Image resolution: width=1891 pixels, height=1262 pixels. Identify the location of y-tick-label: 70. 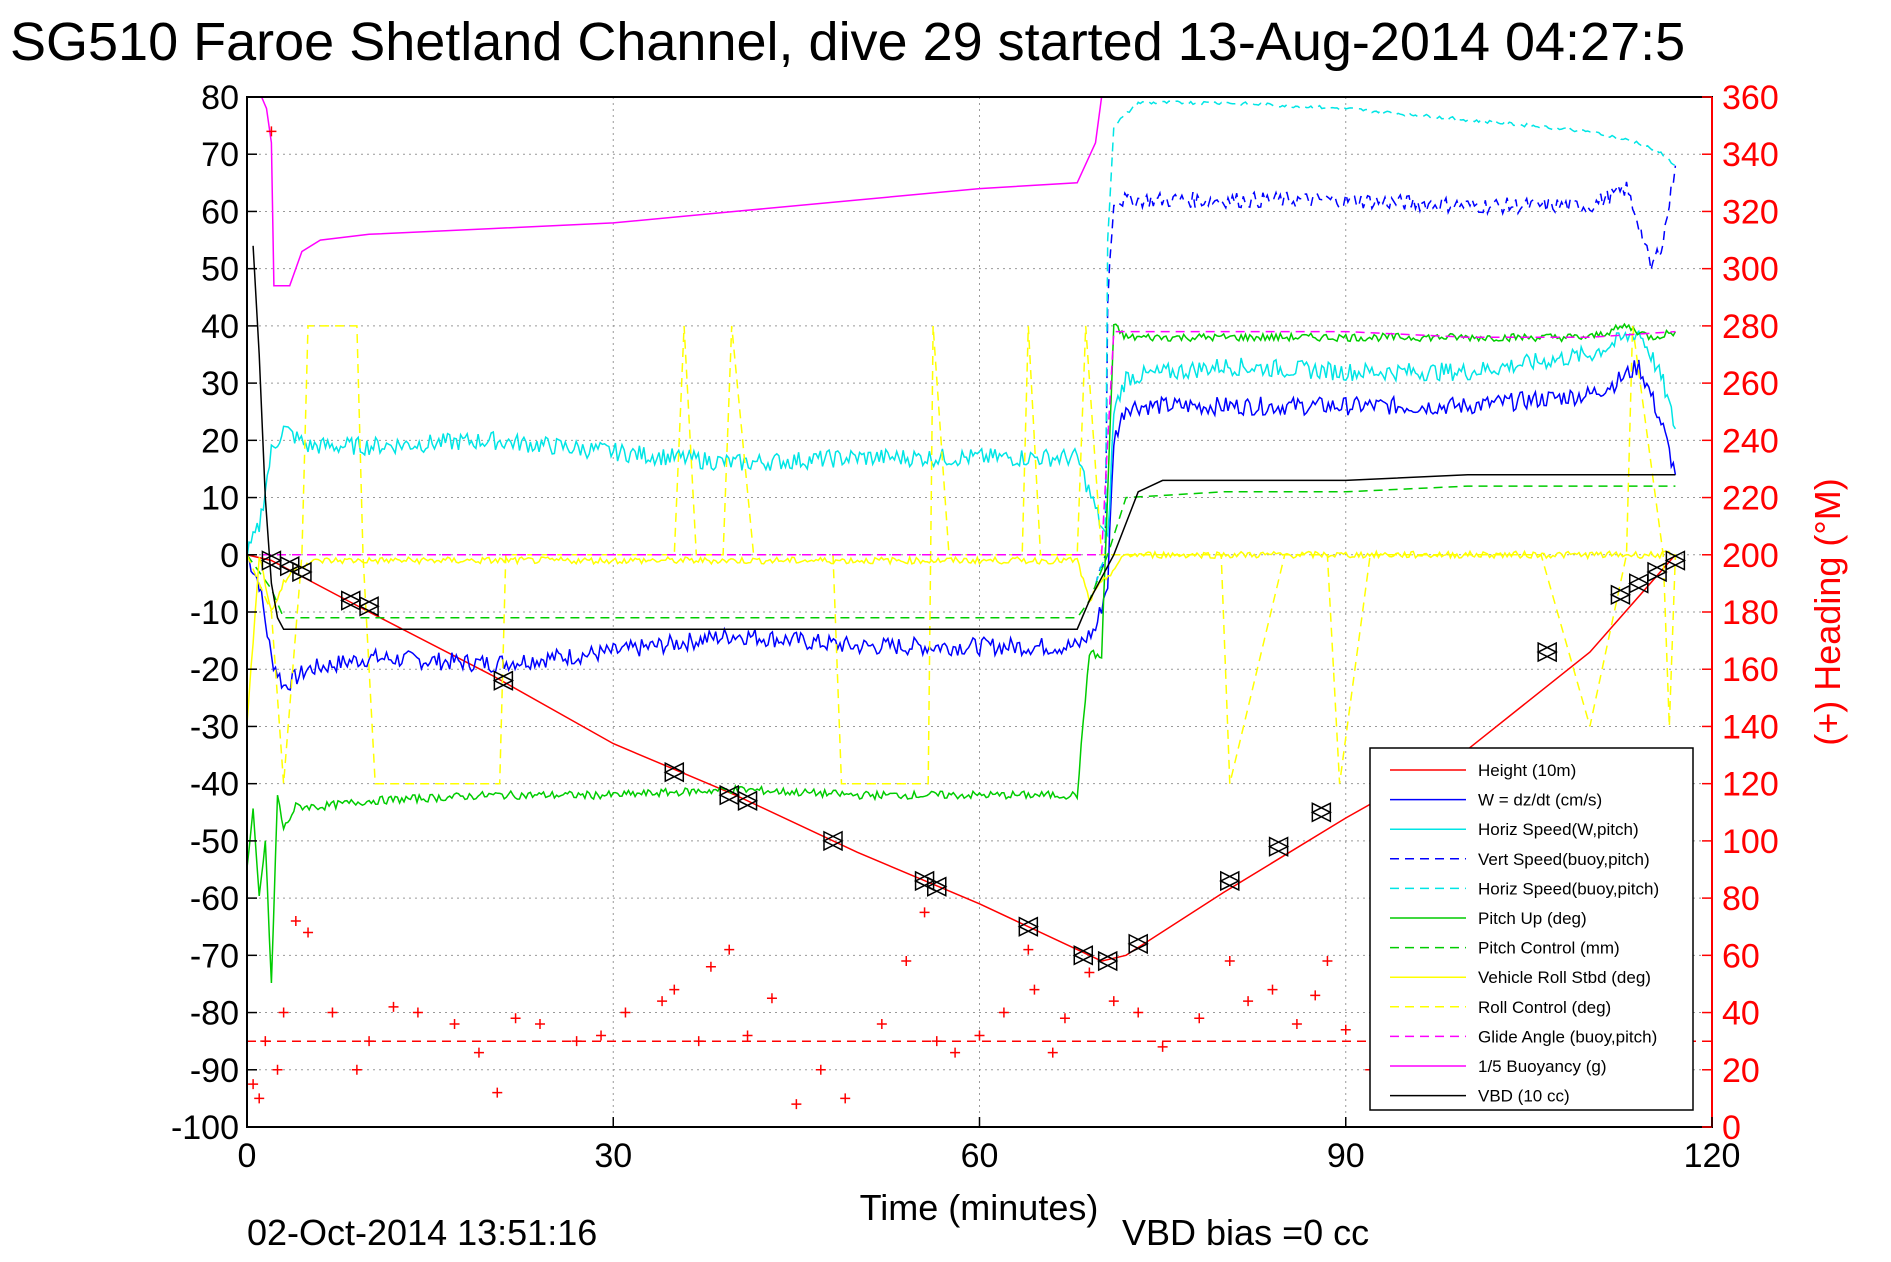
(220, 155).